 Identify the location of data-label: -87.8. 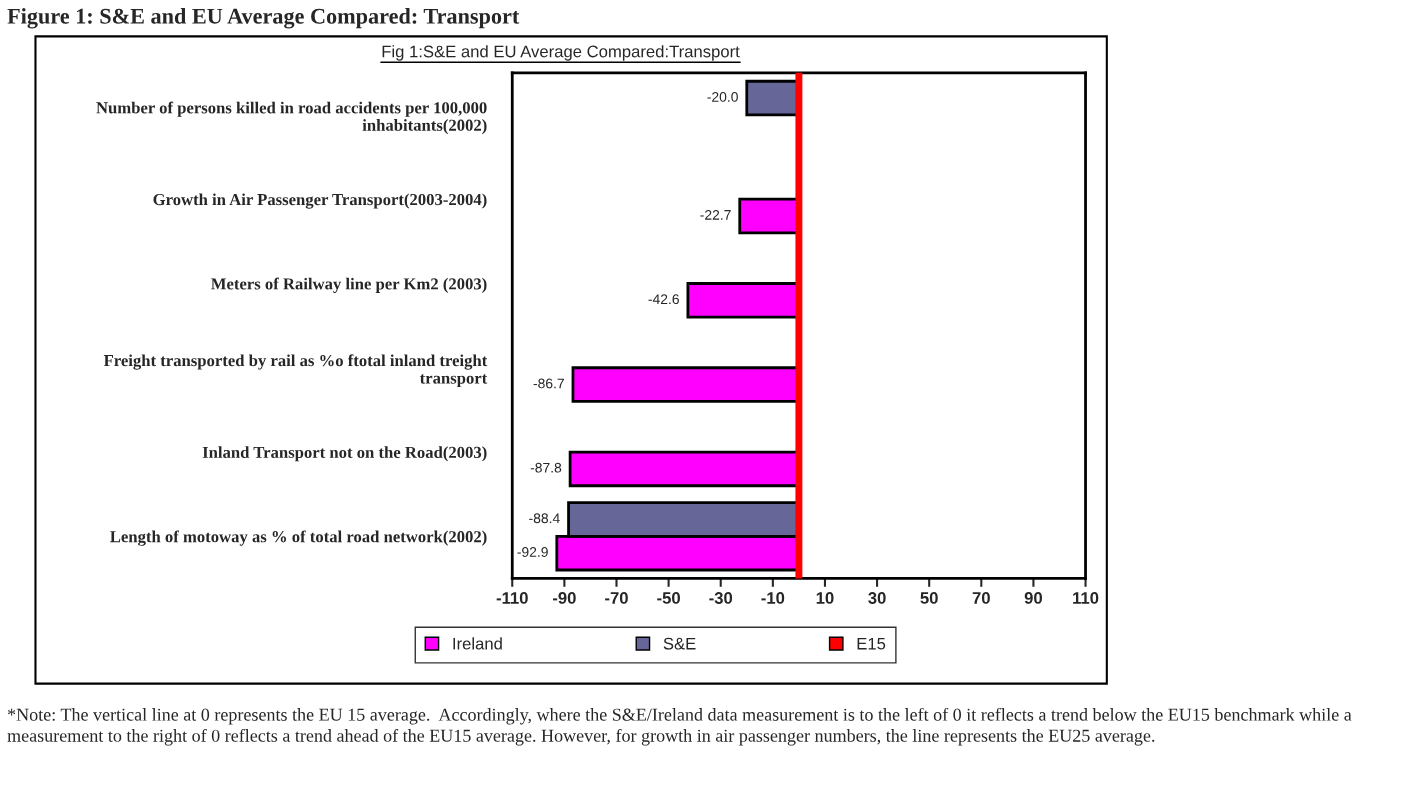
(546, 467).